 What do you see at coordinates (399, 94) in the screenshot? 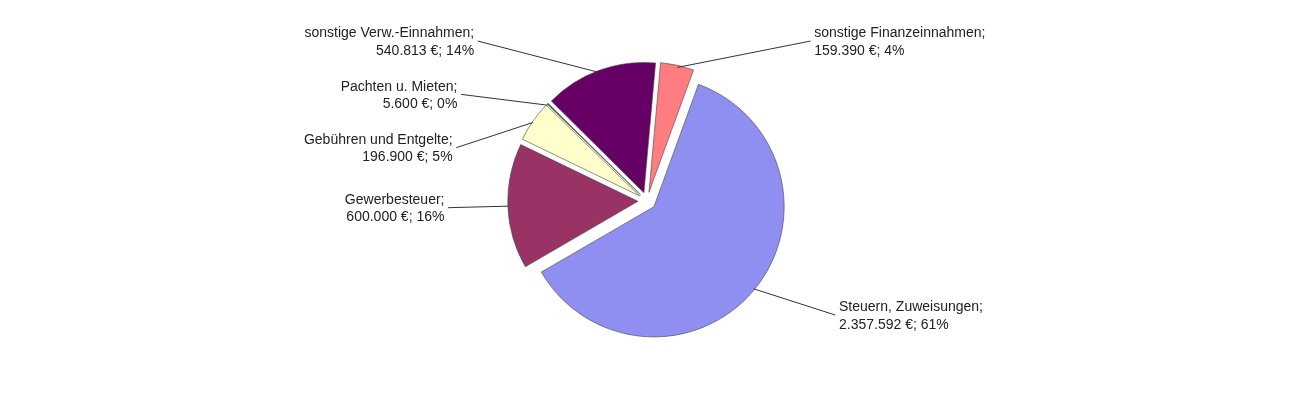
I see `slice-label: Pachten u. Mieten; 5.600 €; 0%` at bounding box center [399, 94].